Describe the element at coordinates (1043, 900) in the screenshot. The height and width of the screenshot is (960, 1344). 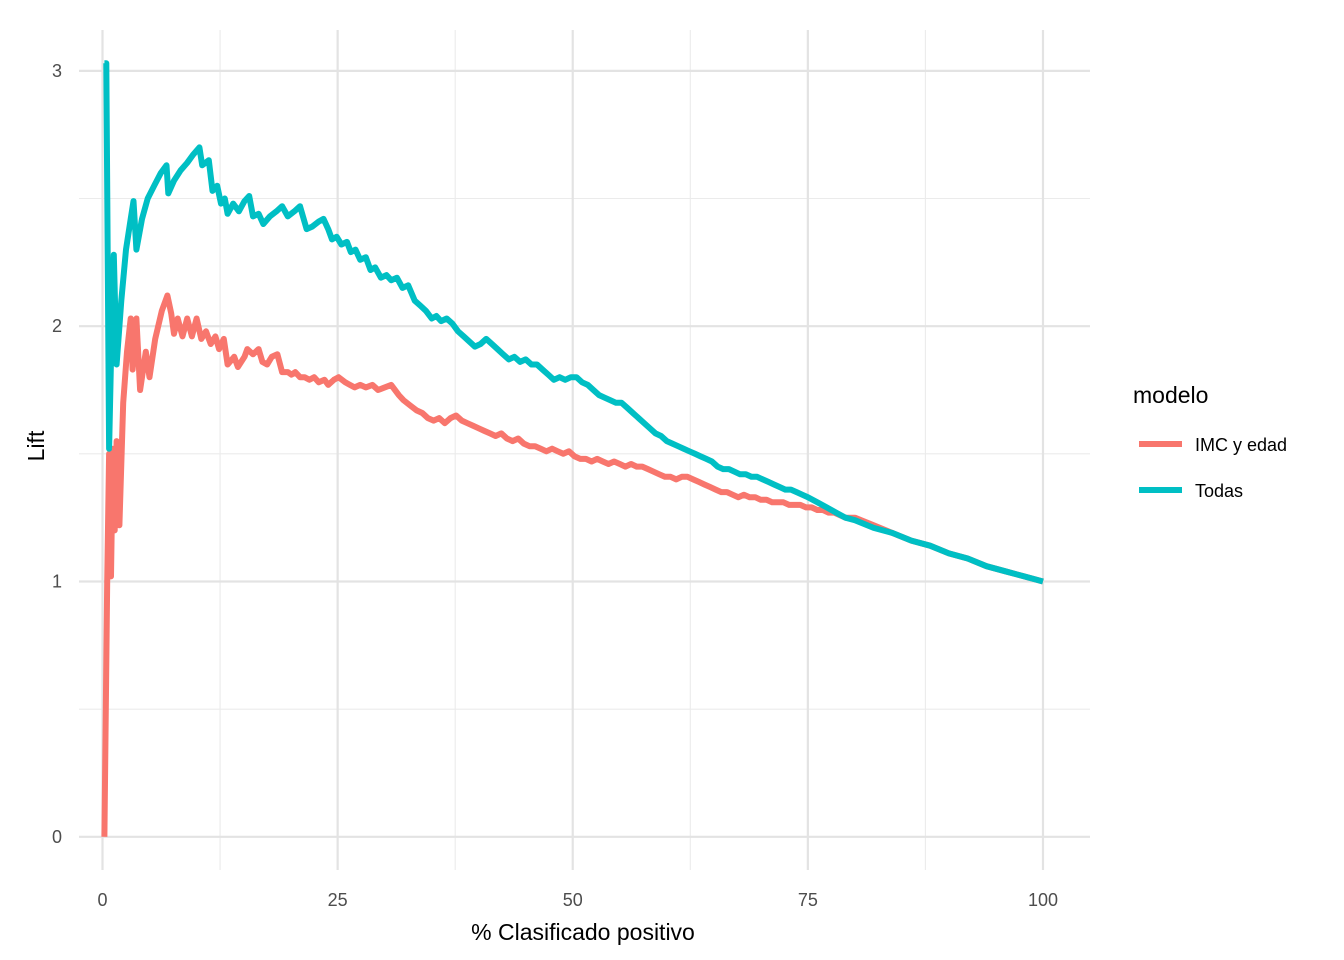
I see `x-tick-label: 100` at that location.